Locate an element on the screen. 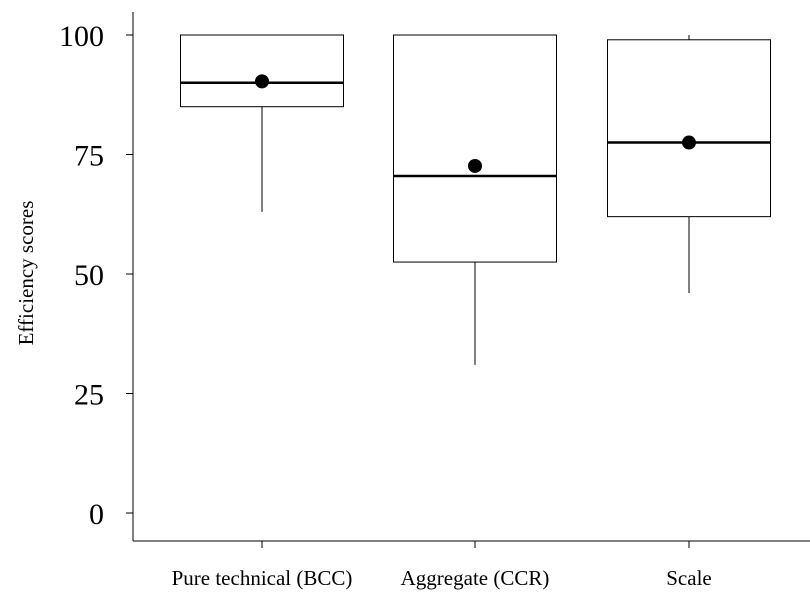  x-tick-label: Pure technical (BCC) is located at coordinates (262, 578).